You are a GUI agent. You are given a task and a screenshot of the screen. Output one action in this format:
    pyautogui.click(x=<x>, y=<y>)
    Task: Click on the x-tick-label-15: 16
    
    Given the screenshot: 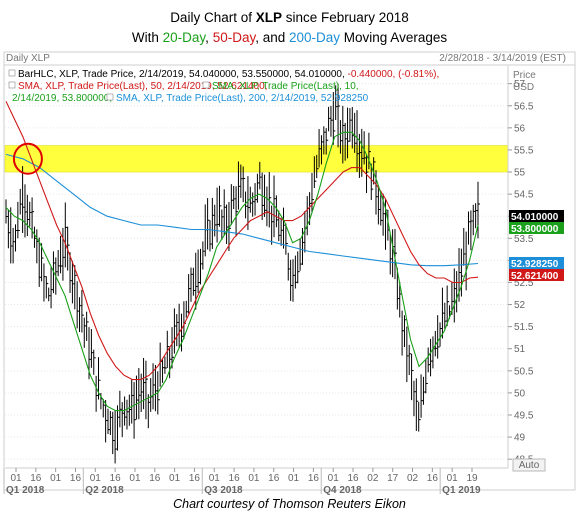 What is the action you would take?
    pyautogui.click(x=314, y=478)
    